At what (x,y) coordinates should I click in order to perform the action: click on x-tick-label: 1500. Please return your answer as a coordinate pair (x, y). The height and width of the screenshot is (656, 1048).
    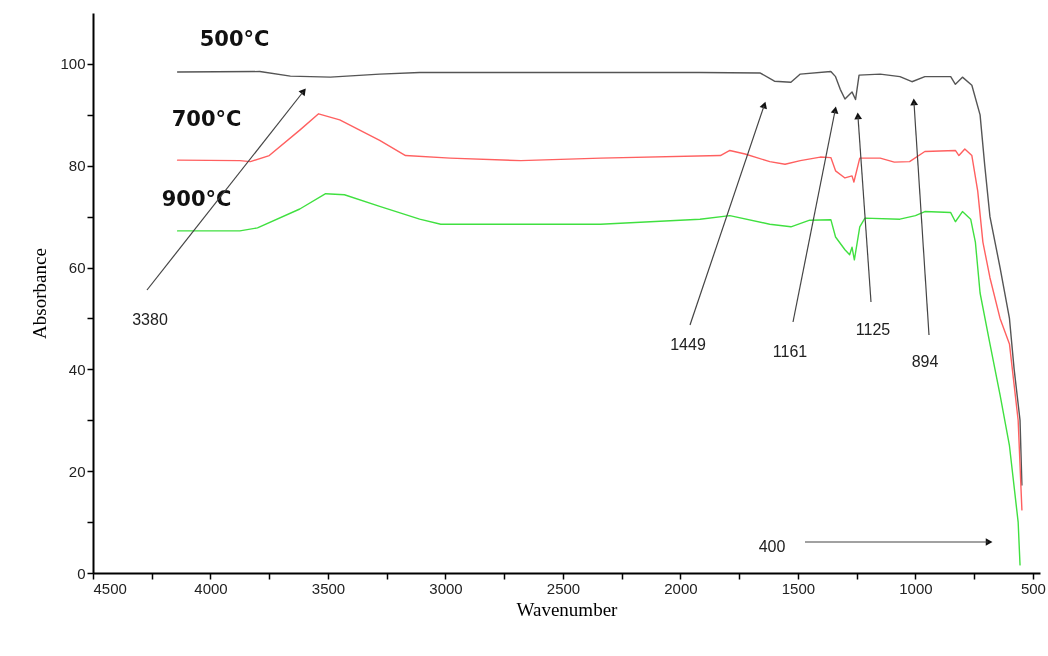
    Looking at the image, I should click on (798, 588).